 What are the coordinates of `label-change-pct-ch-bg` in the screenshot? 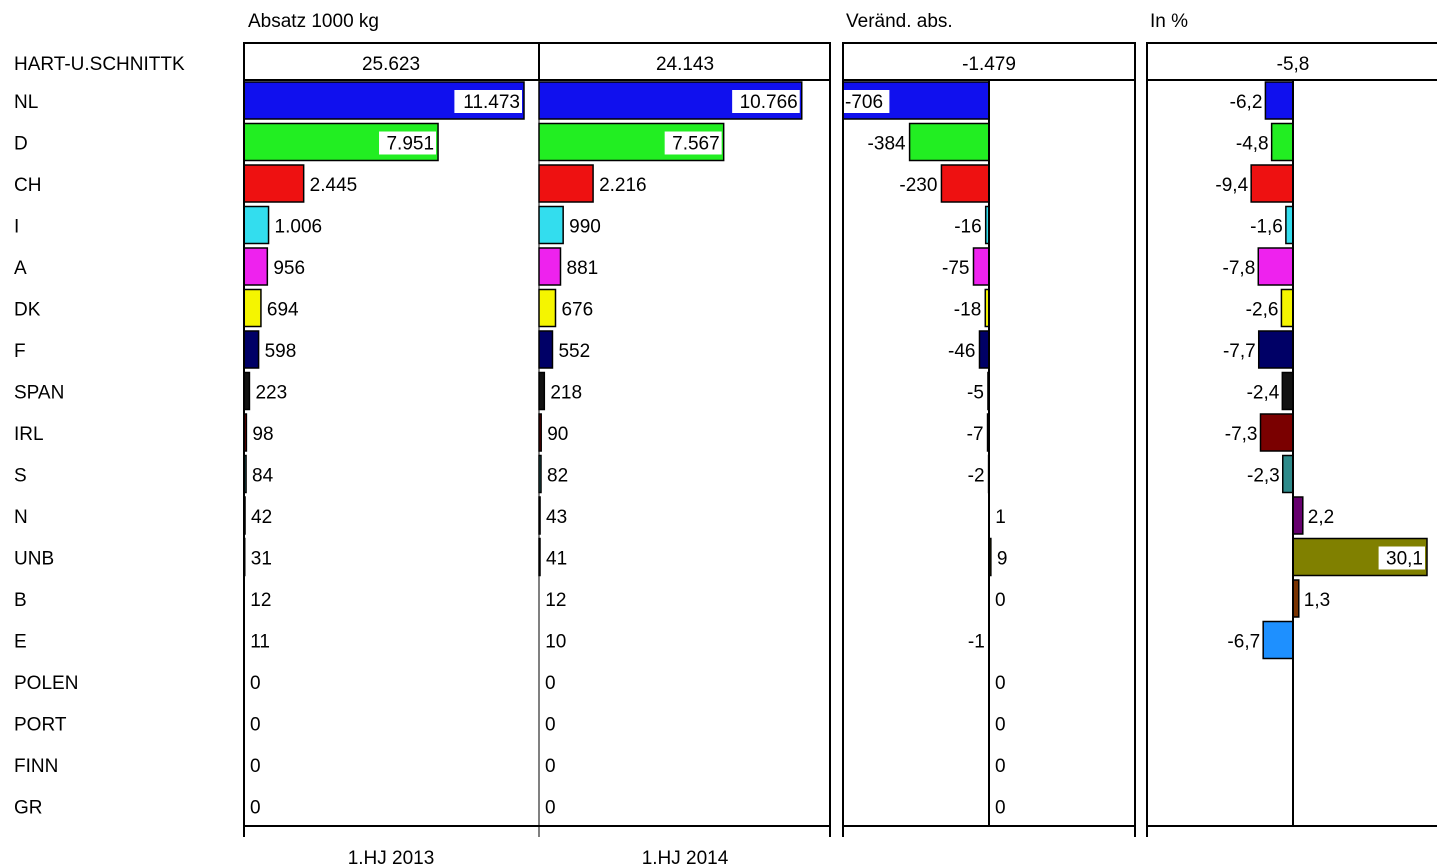 It's located at (1227, 184).